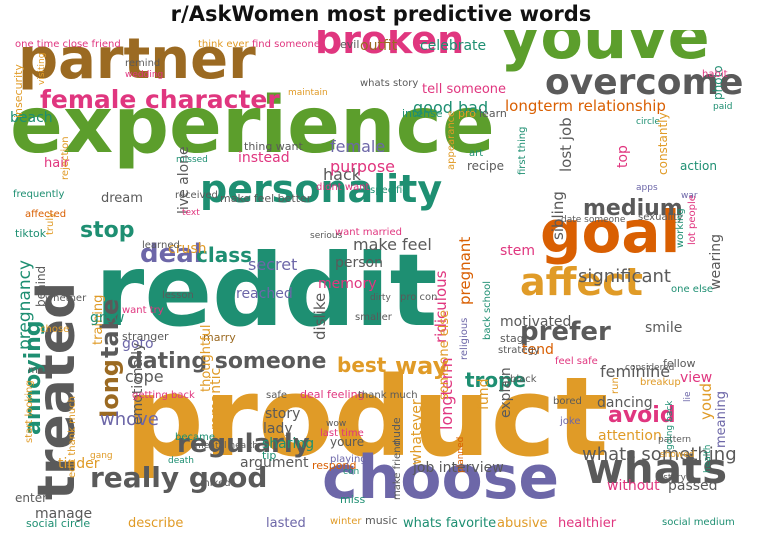 Image resolution: width=762 pixels, height=548 pixels. What do you see at coordinates (671, 478) in the screenshot?
I see `cloud-word-history: history` at bounding box center [671, 478].